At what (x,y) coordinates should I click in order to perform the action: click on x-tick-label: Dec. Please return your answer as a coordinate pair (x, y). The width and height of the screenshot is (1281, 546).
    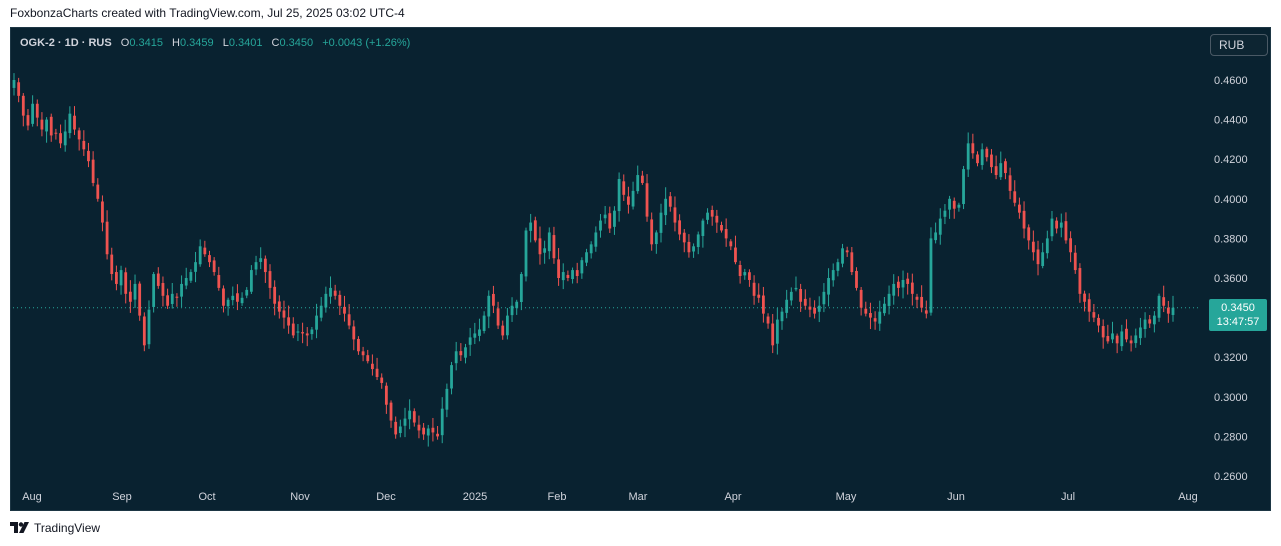
    Looking at the image, I should click on (386, 497).